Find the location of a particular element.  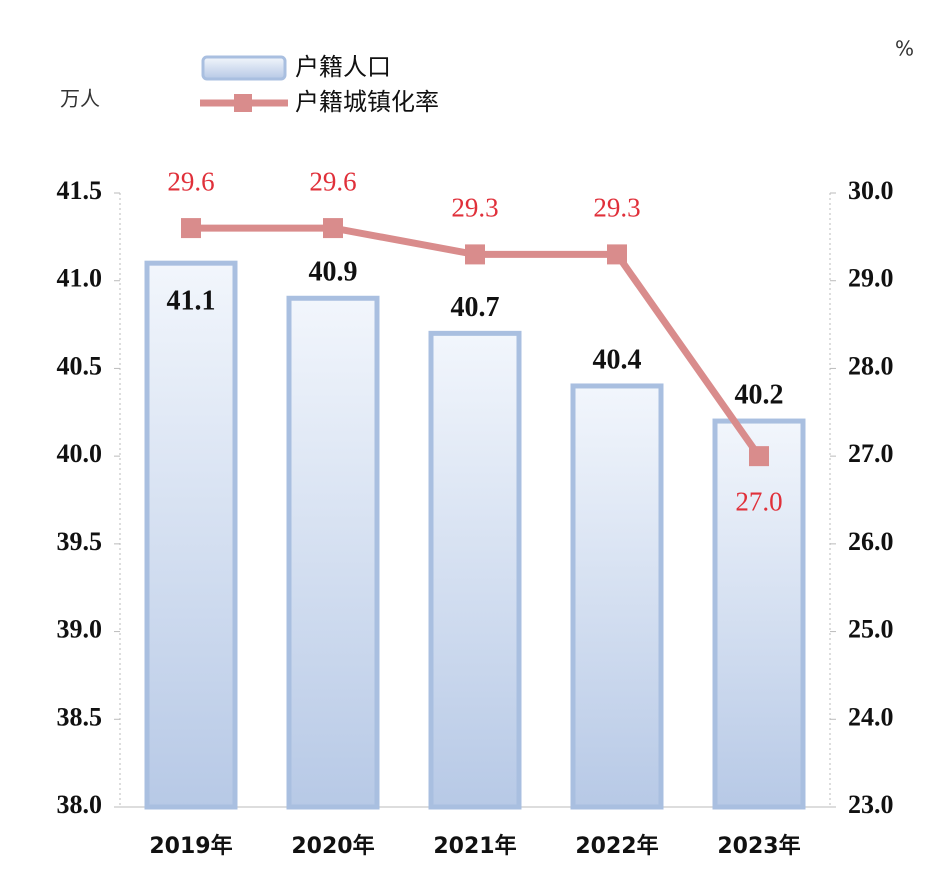

y-tick-label: 41.0 is located at coordinates (80, 278).